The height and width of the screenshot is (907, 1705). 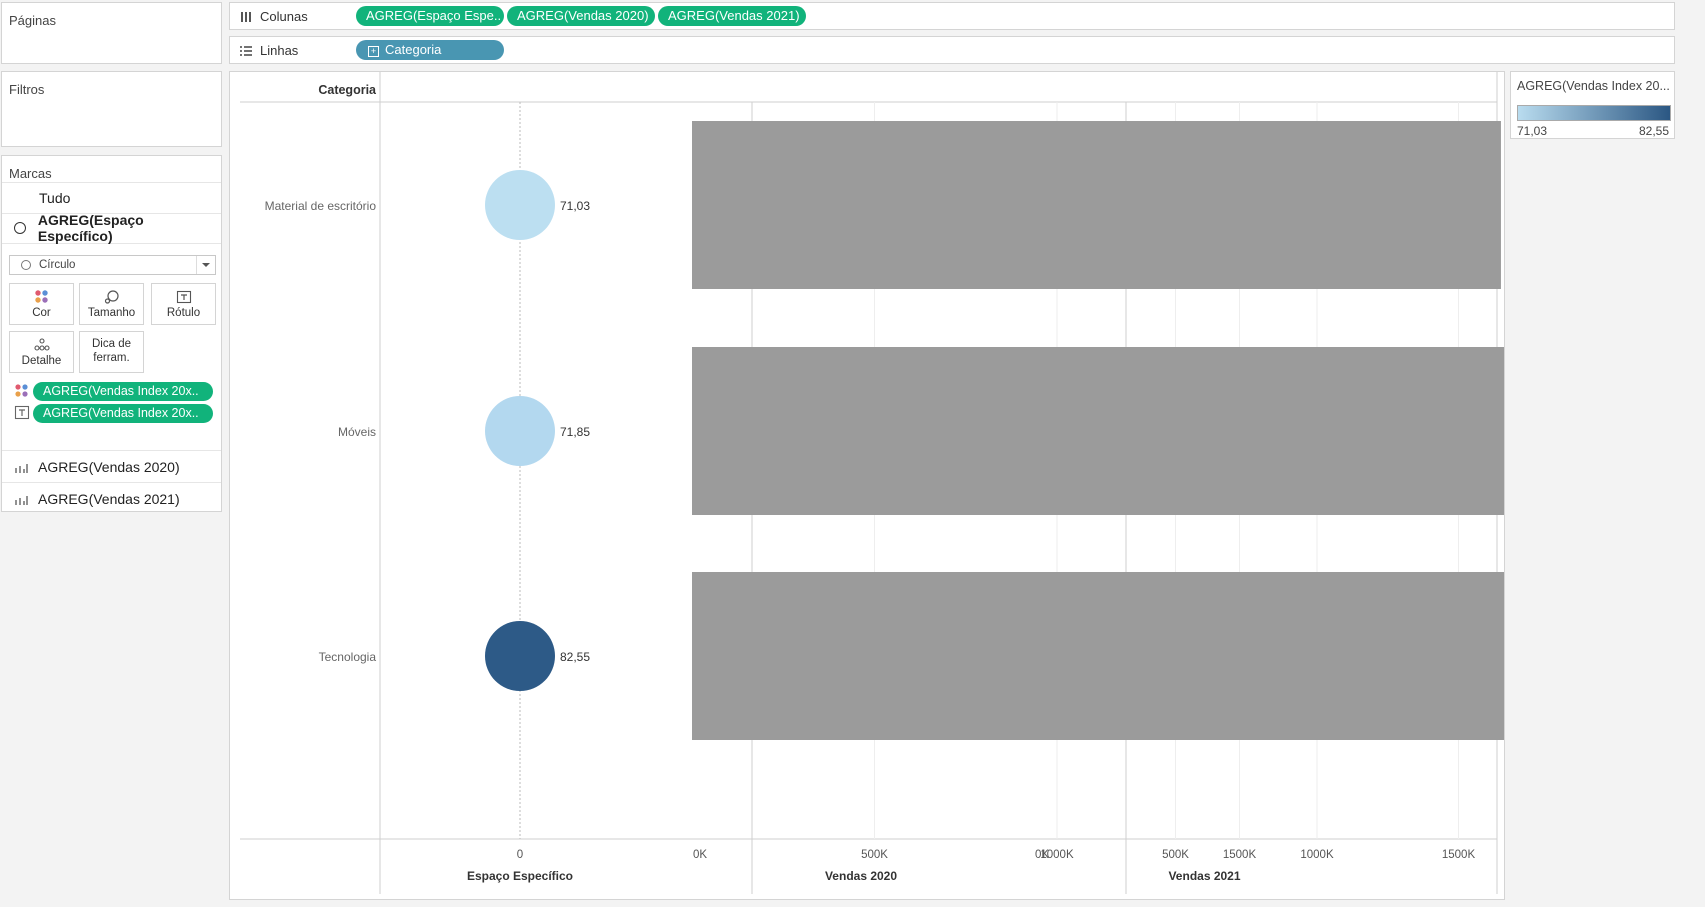 What do you see at coordinates (109, 466) in the screenshot?
I see `marks-measure-vendas-2020-label: AGREG(Vendas 2020)` at bounding box center [109, 466].